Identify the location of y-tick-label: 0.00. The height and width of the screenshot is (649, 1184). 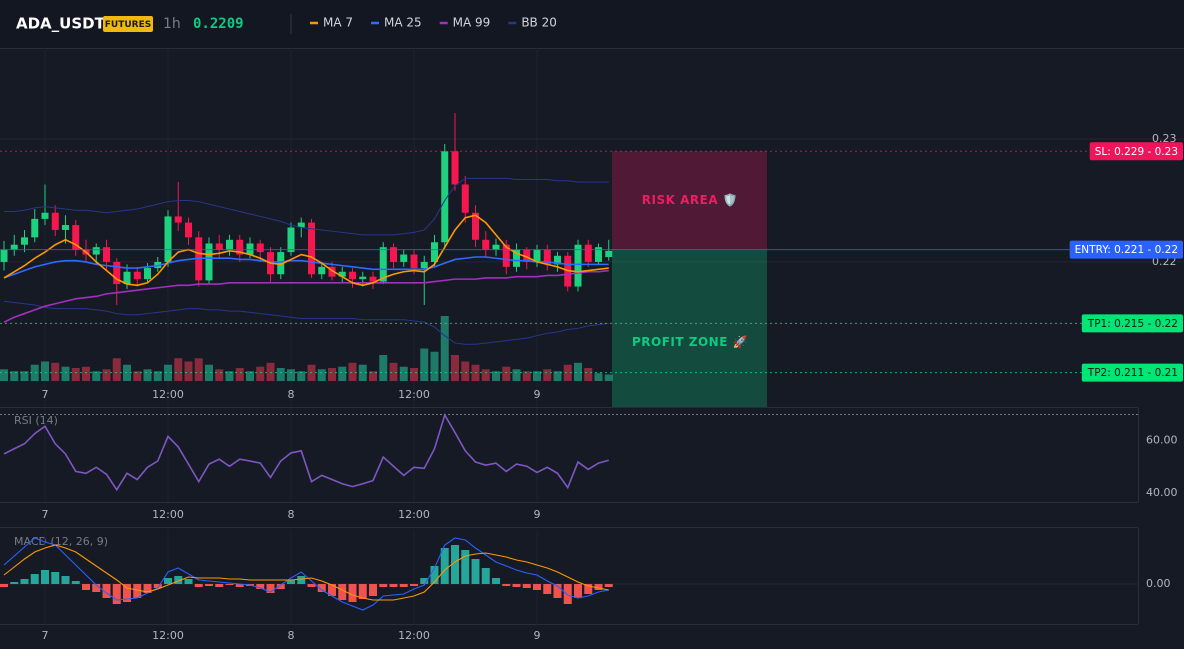
(1158, 583).